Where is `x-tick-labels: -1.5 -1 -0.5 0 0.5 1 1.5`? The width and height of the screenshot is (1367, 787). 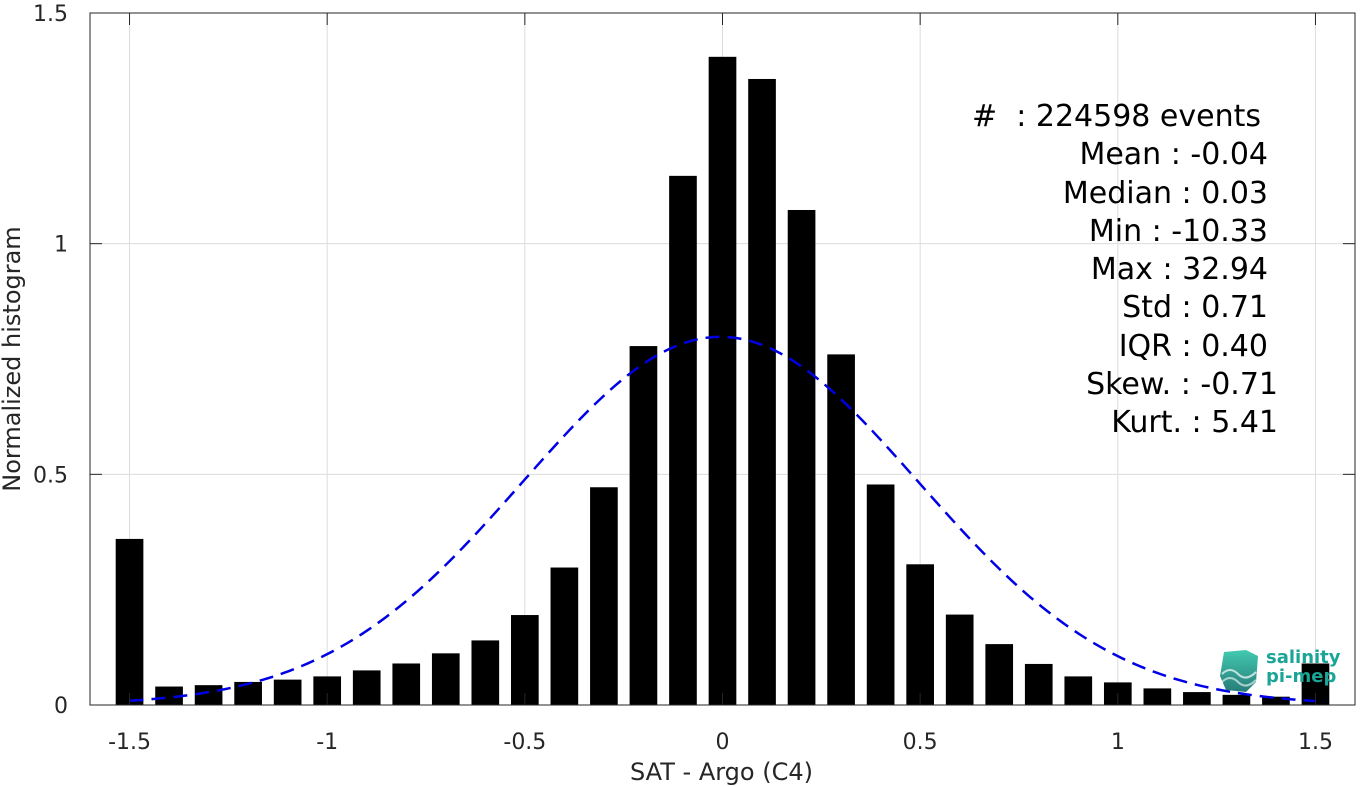
x-tick-labels: -1.5 -1 -0.5 0 0.5 1 1.5 is located at coordinates (720, 742).